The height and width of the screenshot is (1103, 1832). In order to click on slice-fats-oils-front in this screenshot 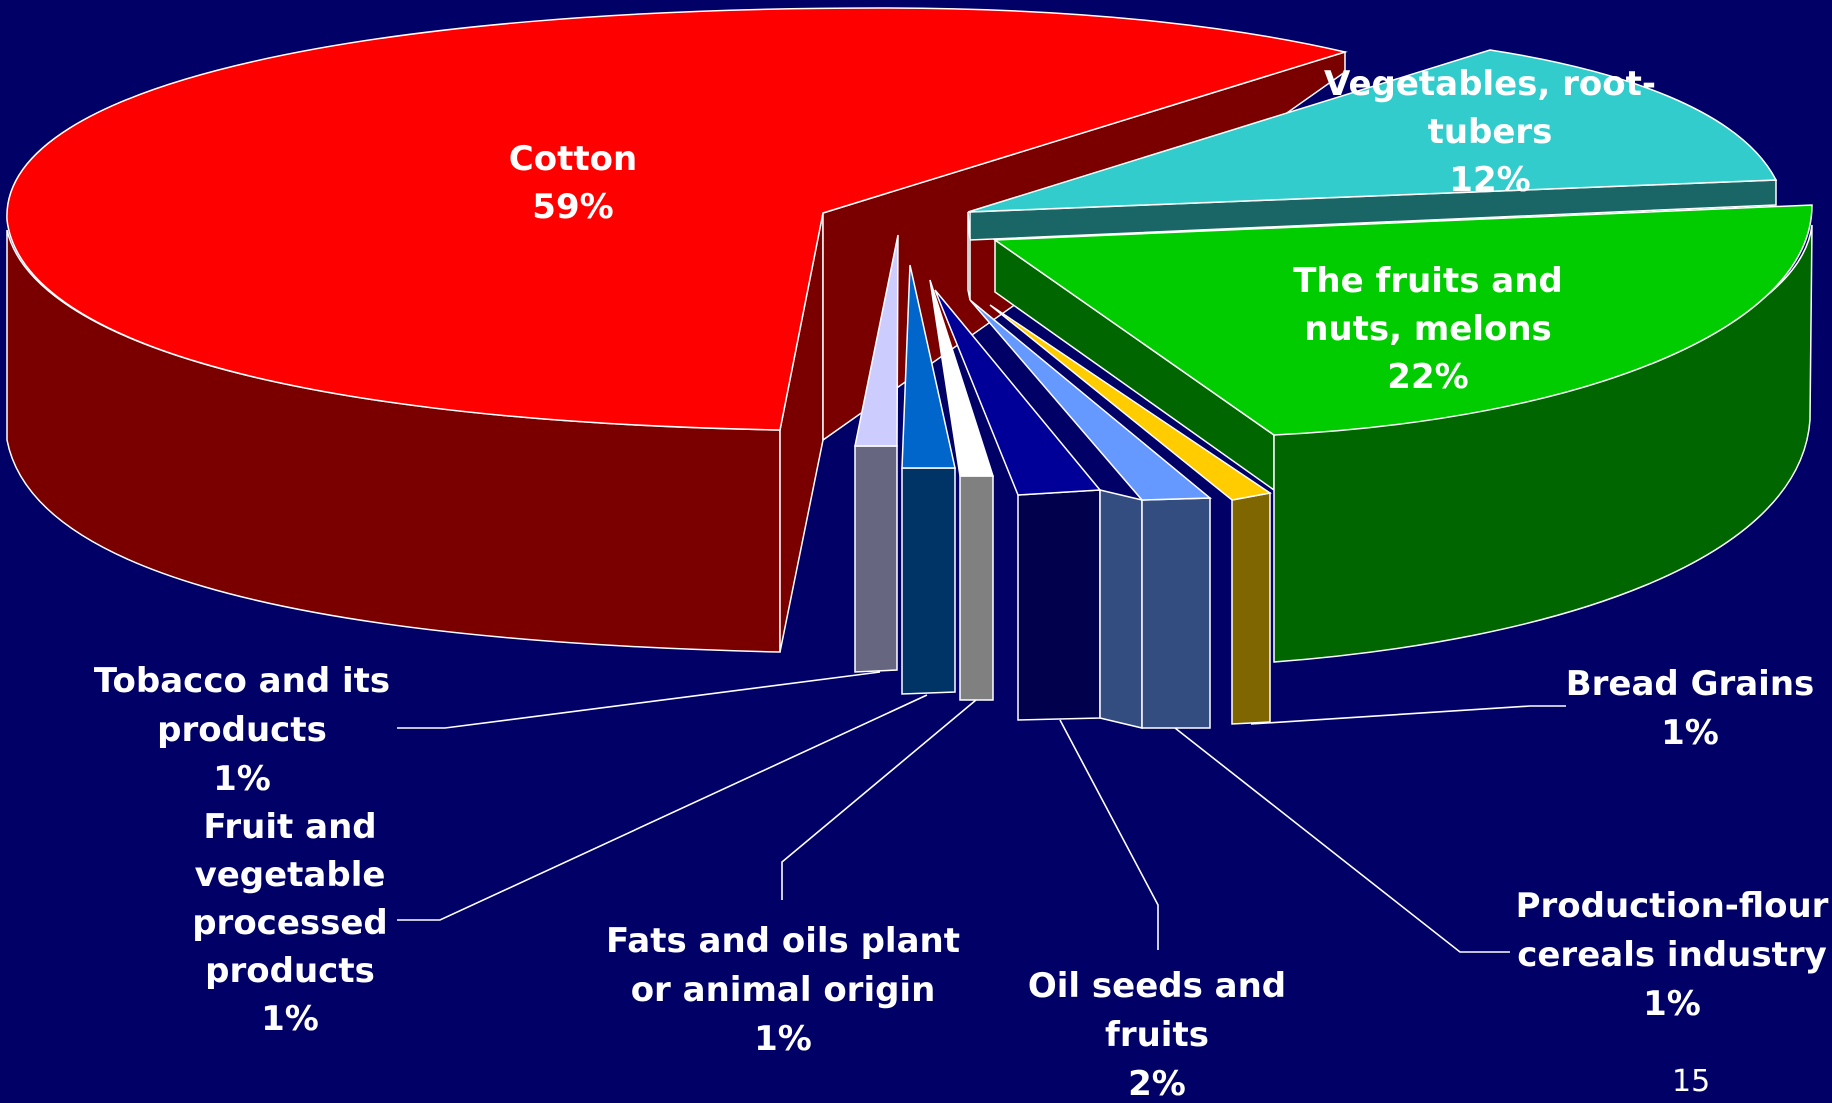, I will do `click(976, 588)`.